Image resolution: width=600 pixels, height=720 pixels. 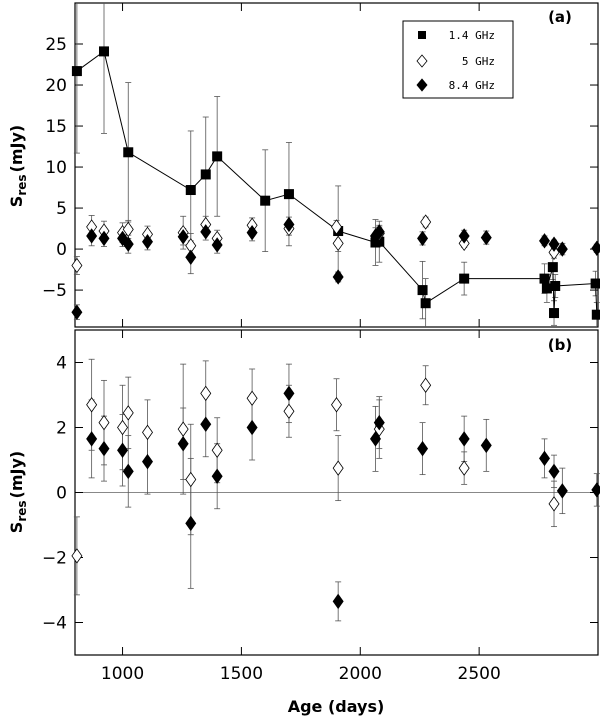 I want to click on y-tick-label: −2, so click(x=54, y=559).